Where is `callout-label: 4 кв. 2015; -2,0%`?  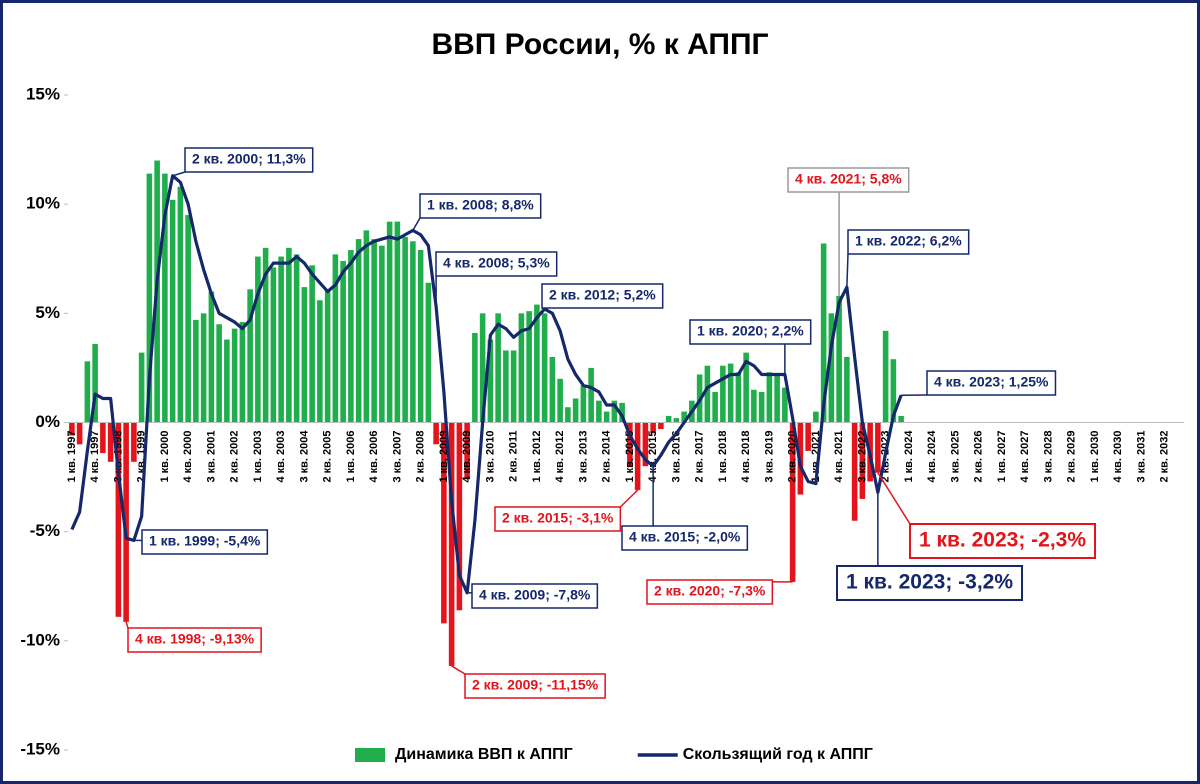
callout-label: 4 кв. 2015; -2,0% is located at coordinates (685, 537).